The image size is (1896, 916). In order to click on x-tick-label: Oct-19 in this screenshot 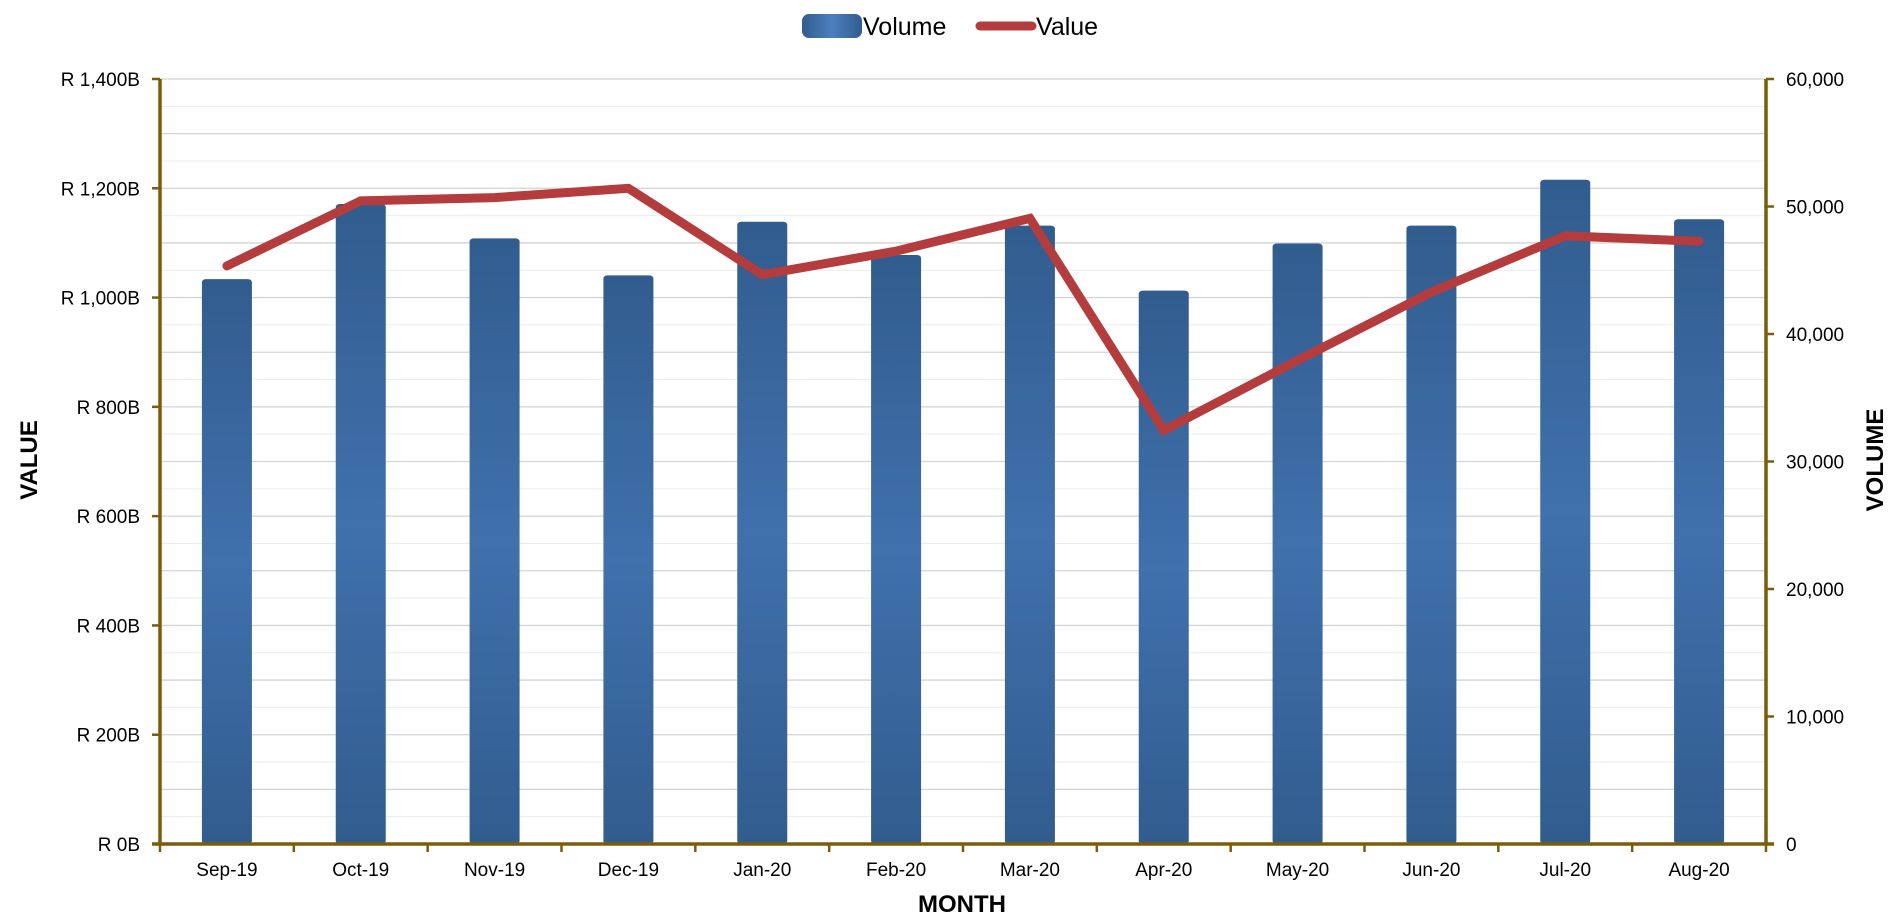, I will do `click(360, 870)`.